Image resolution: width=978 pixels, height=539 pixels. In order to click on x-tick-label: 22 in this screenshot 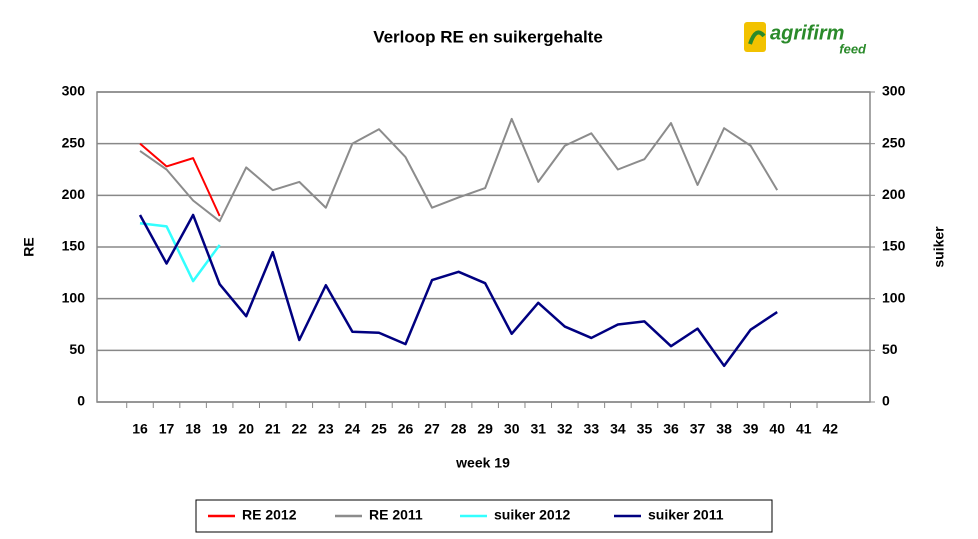, I will do `click(300, 429)`.